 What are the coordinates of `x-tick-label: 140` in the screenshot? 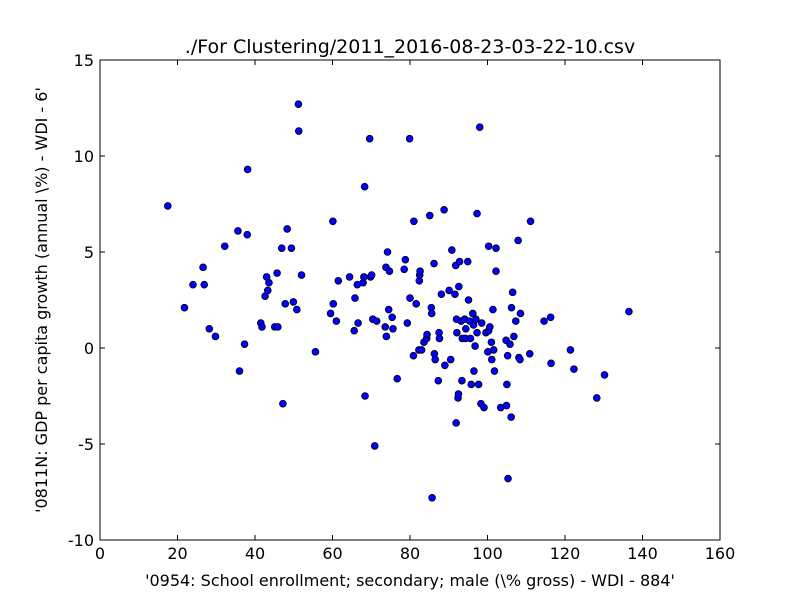 It's located at (642, 553).